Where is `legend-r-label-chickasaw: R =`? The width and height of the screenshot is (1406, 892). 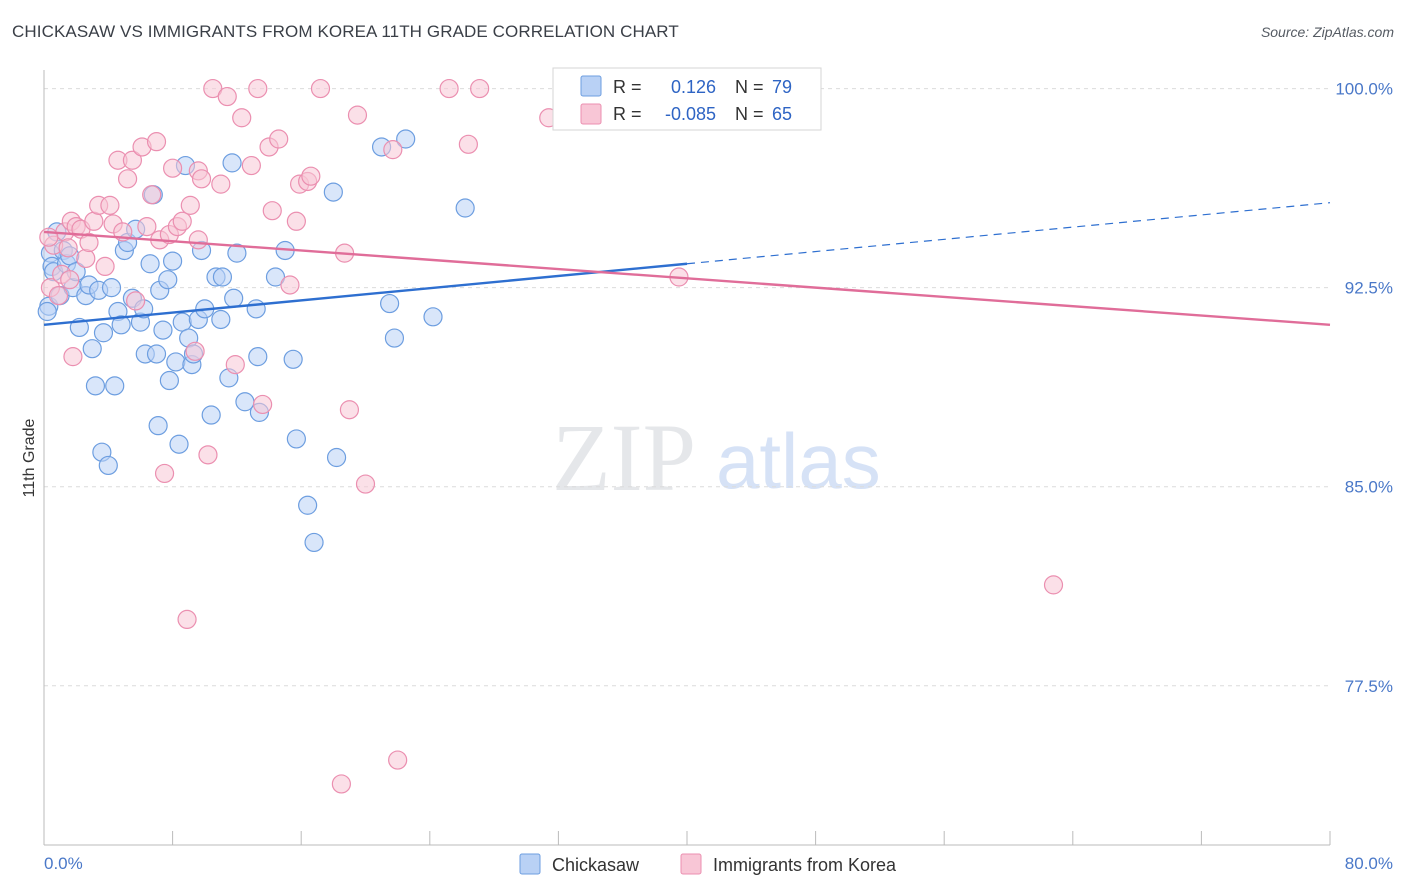
legend-r-label-chickasaw: R = is located at coordinates (627, 87).